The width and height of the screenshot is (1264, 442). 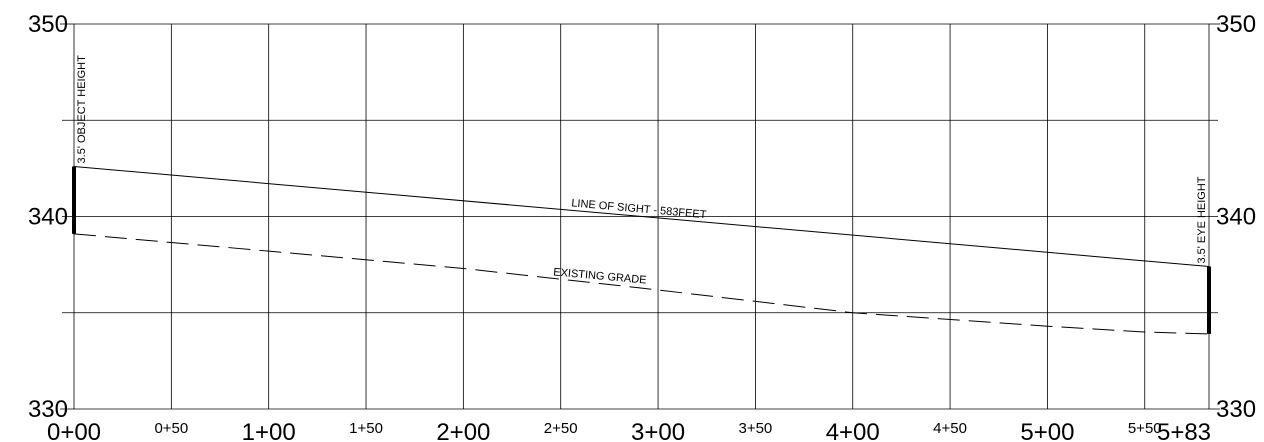 What do you see at coordinates (561, 428) in the screenshot?
I see `x-tick-label: 2+50` at bounding box center [561, 428].